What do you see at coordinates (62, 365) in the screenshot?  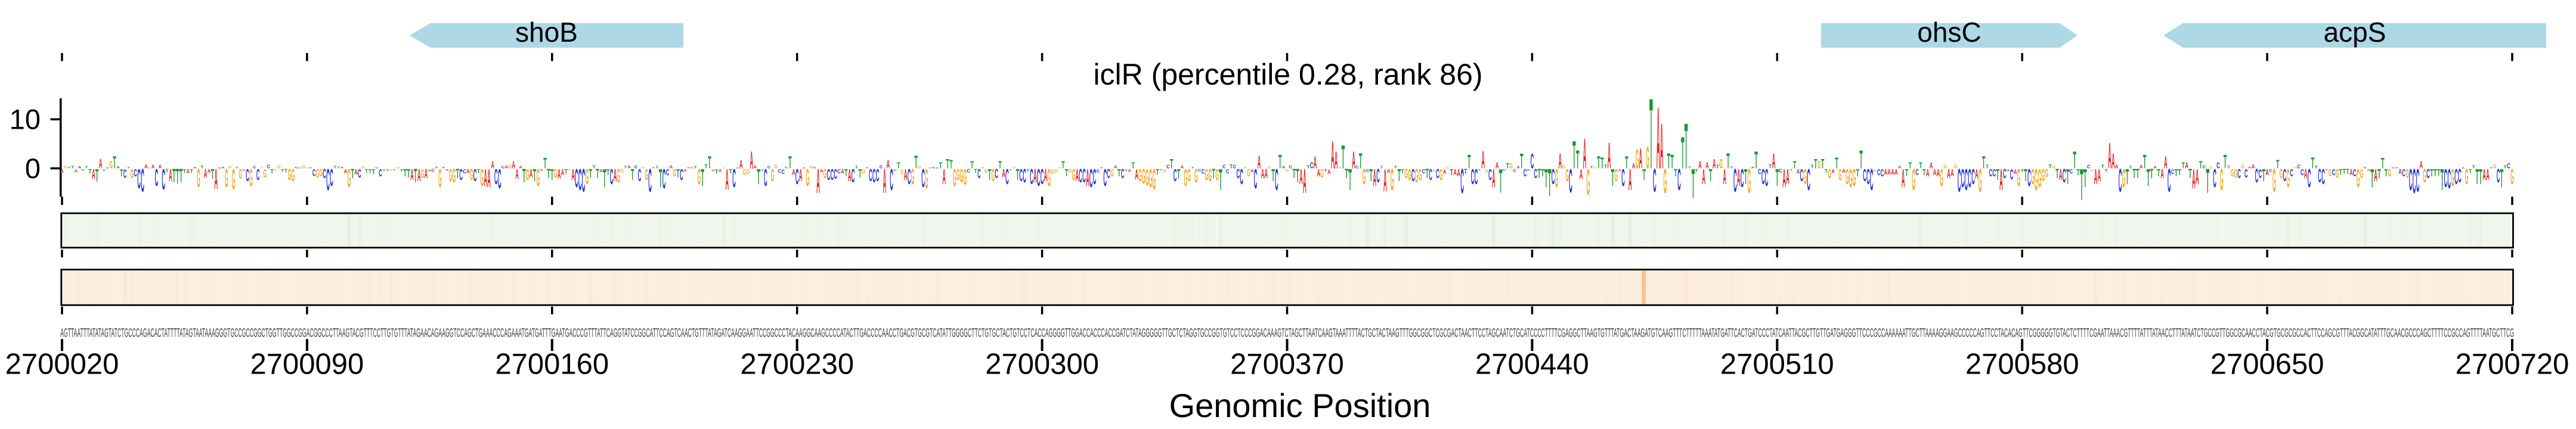 I see `svg-text: 2700020` at bounding box center [62, 365].